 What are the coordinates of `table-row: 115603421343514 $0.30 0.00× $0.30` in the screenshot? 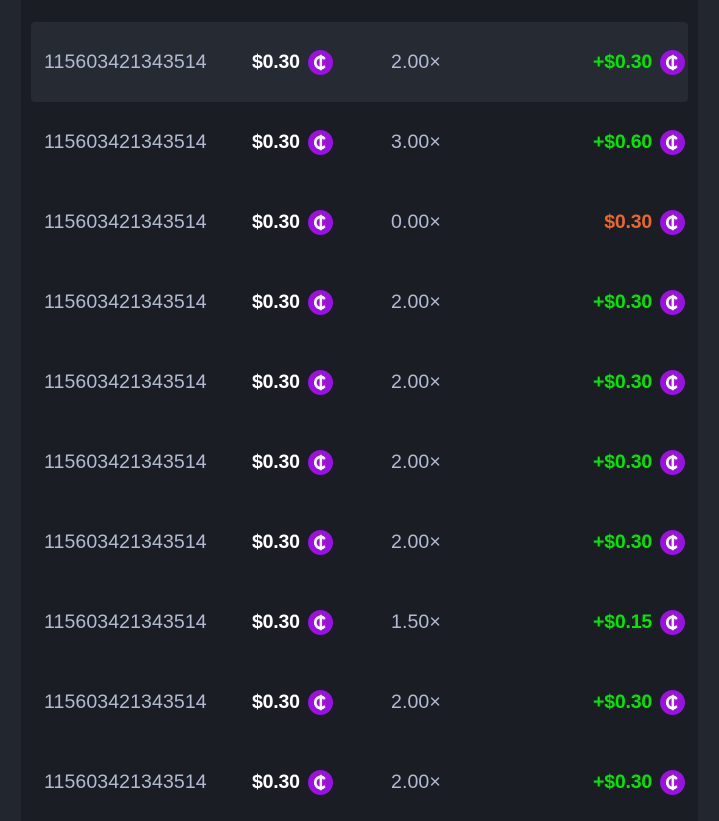 It's located at (359, 222).